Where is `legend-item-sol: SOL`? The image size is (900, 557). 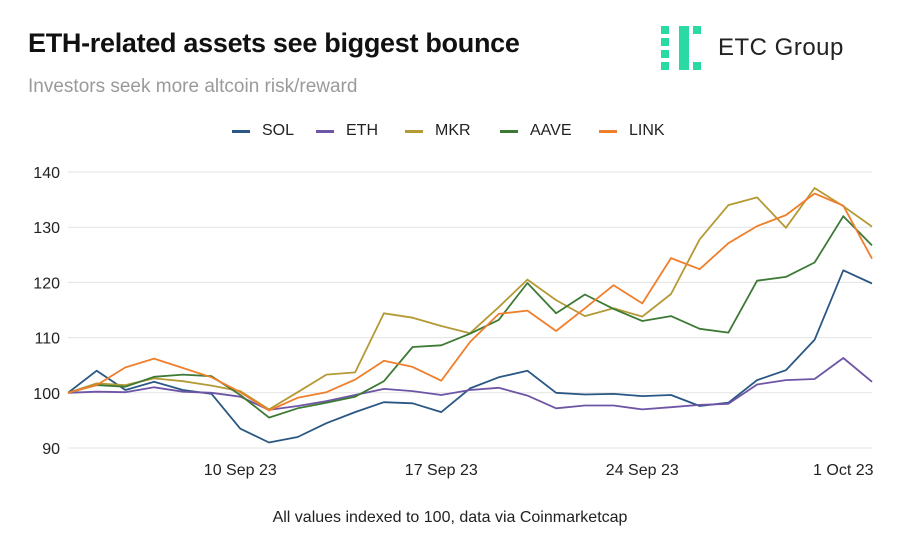 legend-item-sol: SOL is located at coordinates (263, 131).